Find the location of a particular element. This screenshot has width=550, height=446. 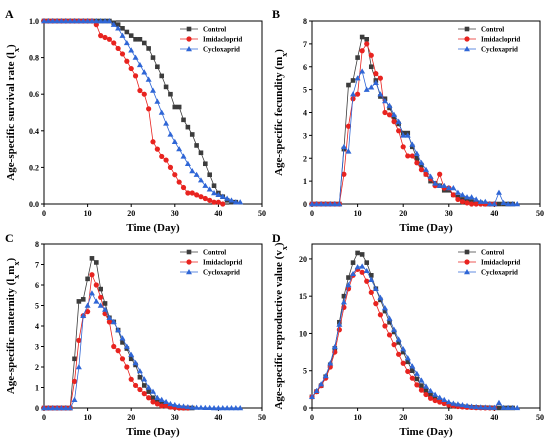

panel-d-y-axis-label: Age-specific reproductive value (vx) is located at coordinates (281, 325).